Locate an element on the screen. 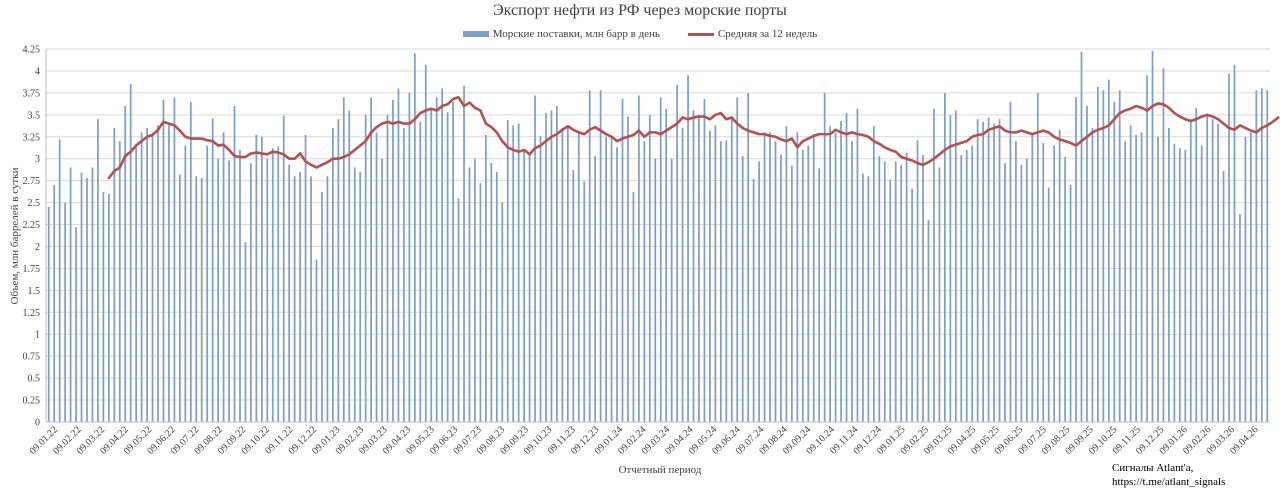 The image size is (1280, 490). y-tick-label: 3.5 is located at coordinates (34, 115).